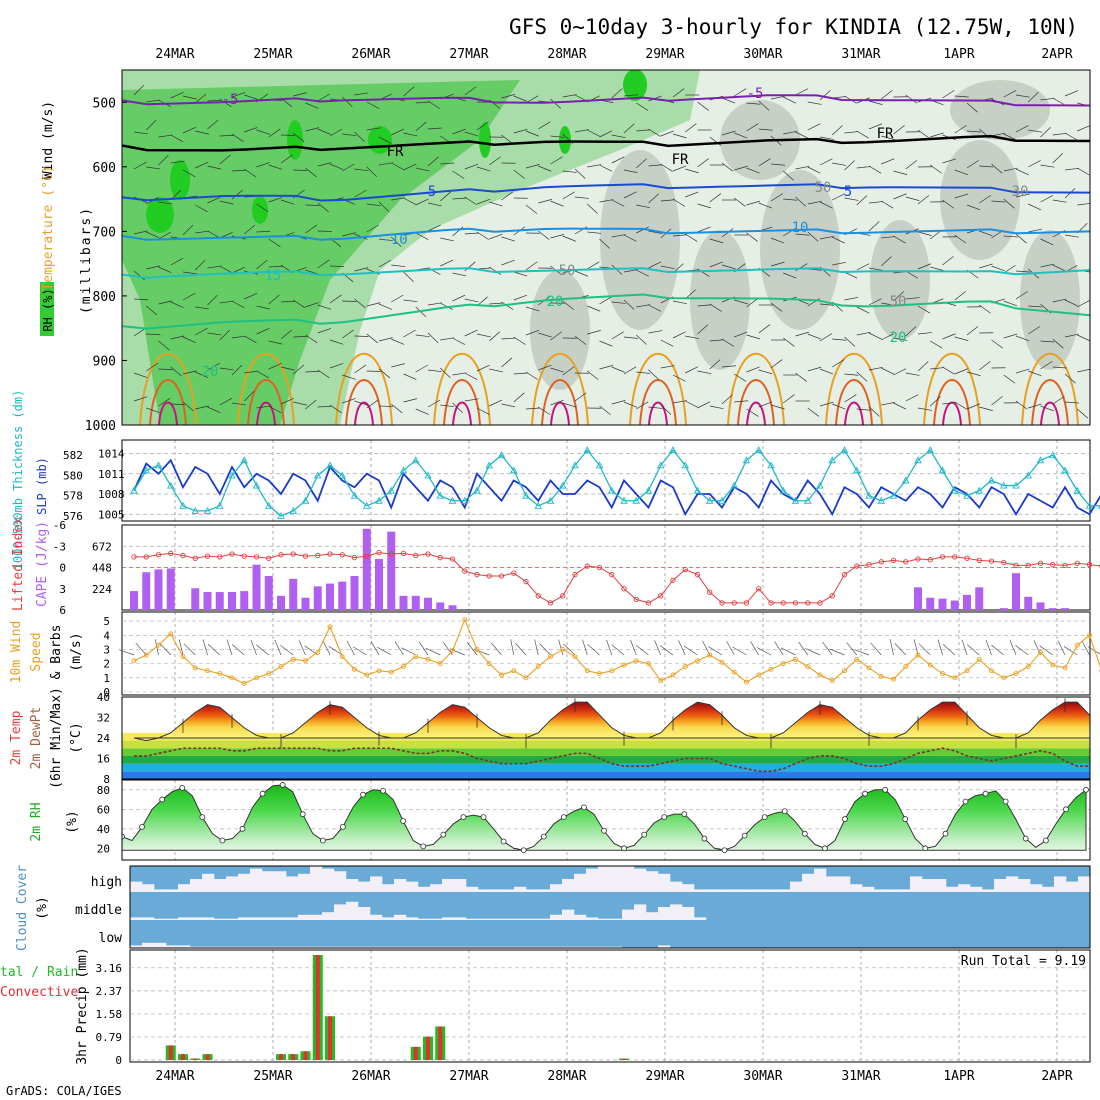 The height and width of the screenshot is (1100, 1100). Describe the element at coordinates (16, 652) in the screenshot. I see `ylabel-wind-1: 10m Wind` at that location.